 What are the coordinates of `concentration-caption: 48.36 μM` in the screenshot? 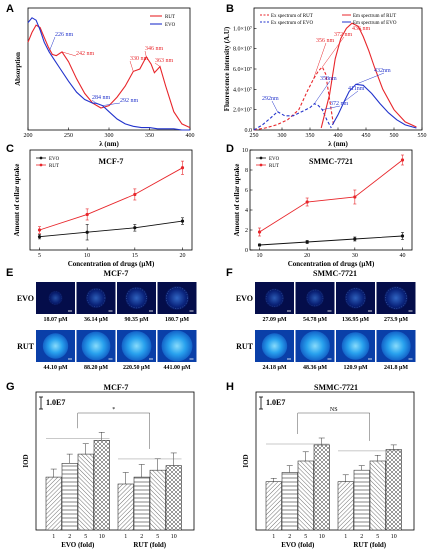 It's located at (315, 368).